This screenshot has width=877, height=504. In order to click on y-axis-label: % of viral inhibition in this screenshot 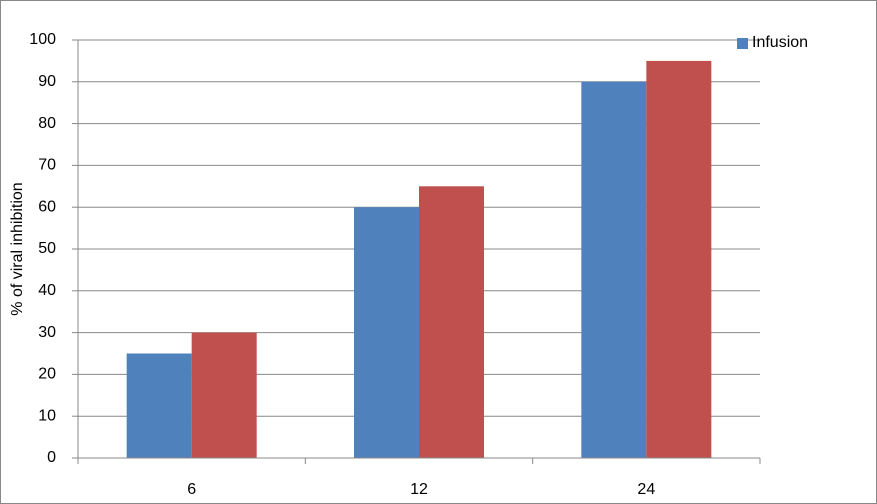, I will do `click(17, 248)`.